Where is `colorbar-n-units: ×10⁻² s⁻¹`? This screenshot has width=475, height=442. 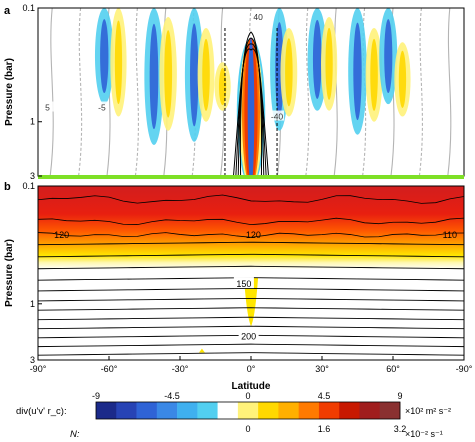
colorbar-n-units: ×10⁻² s⁻¹ is located at coordinates (424, 434).